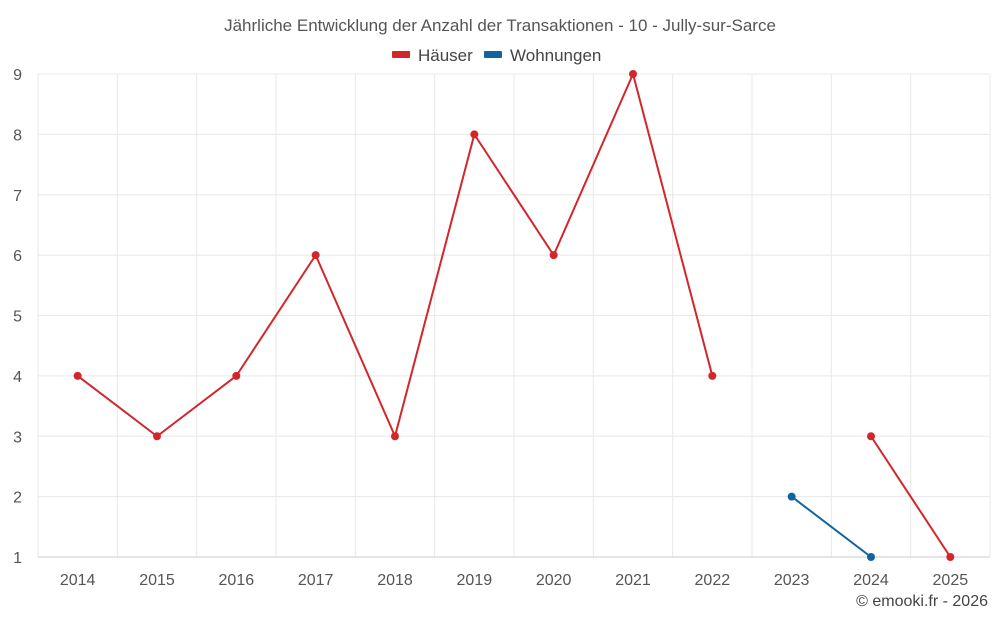 The height and width of the screenshot is (625, 1000). What do you see at coordinates (792, 580) in the screenshot?
I see `x-tick-label: 2023` at bounding box center [792, 580].